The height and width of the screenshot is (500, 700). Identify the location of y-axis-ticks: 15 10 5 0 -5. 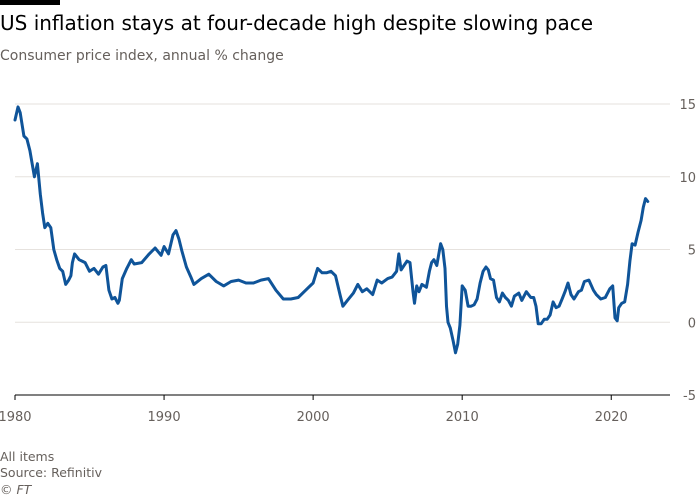
(687, 251).